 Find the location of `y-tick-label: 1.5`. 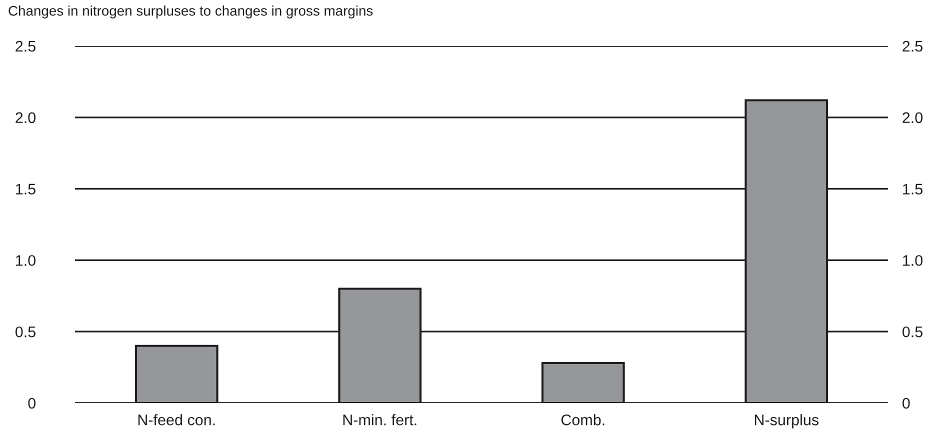

y-tick-label: 1.5 is located at coordinates (26, 189).